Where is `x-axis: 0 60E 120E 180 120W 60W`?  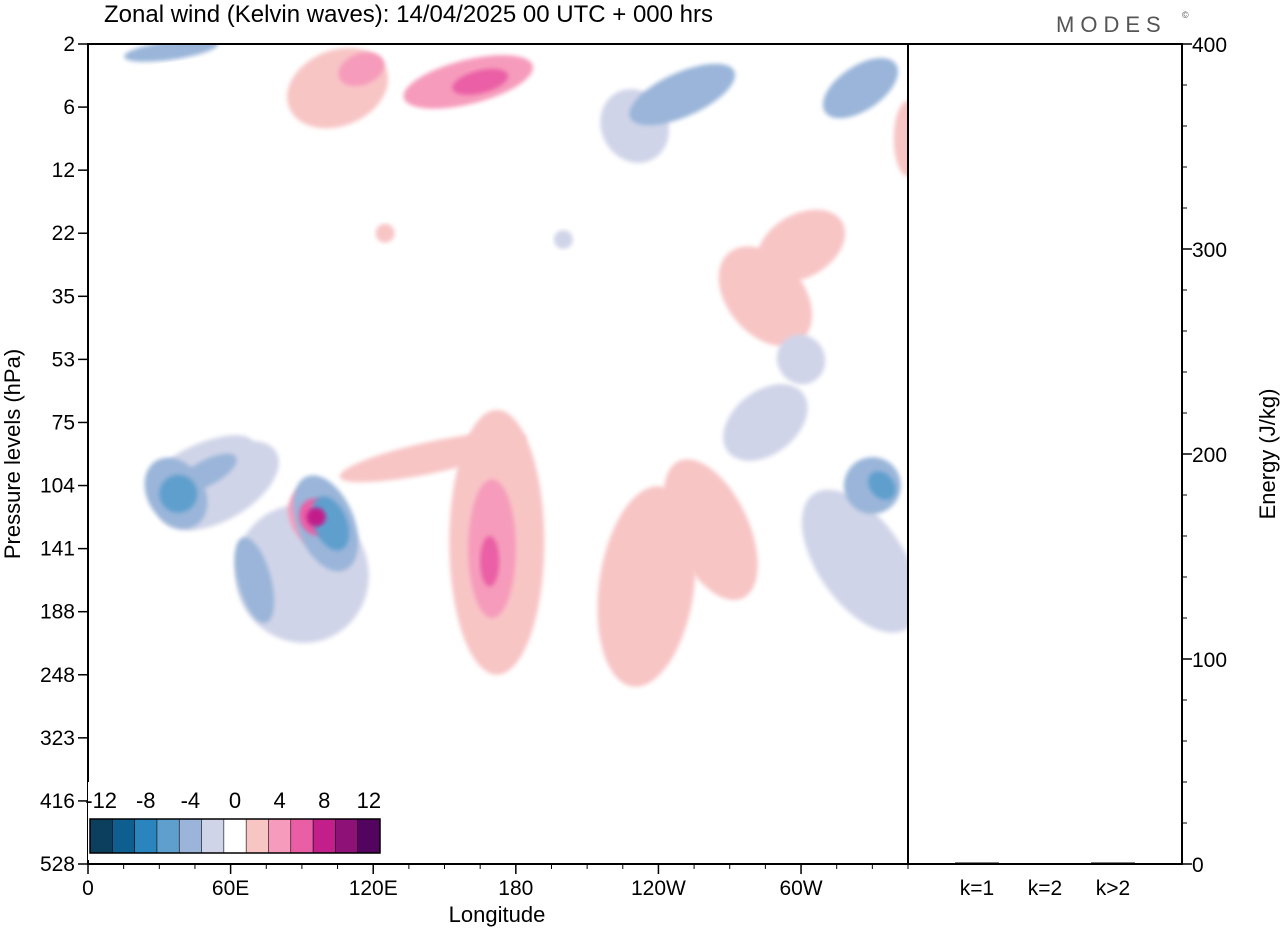
x-axis: 0 60E 120E 180 120W 60W is located at coordinates (495, 882).